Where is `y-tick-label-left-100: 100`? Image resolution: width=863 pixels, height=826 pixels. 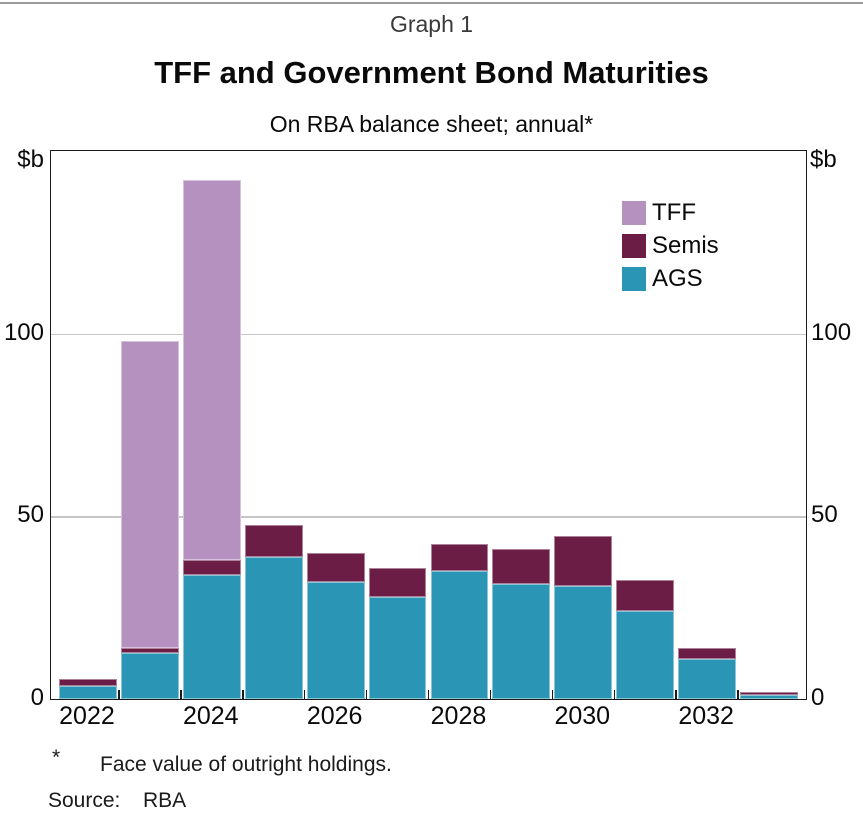 y-tick-label-left-100: 100 is located at coordinates (23, 332).